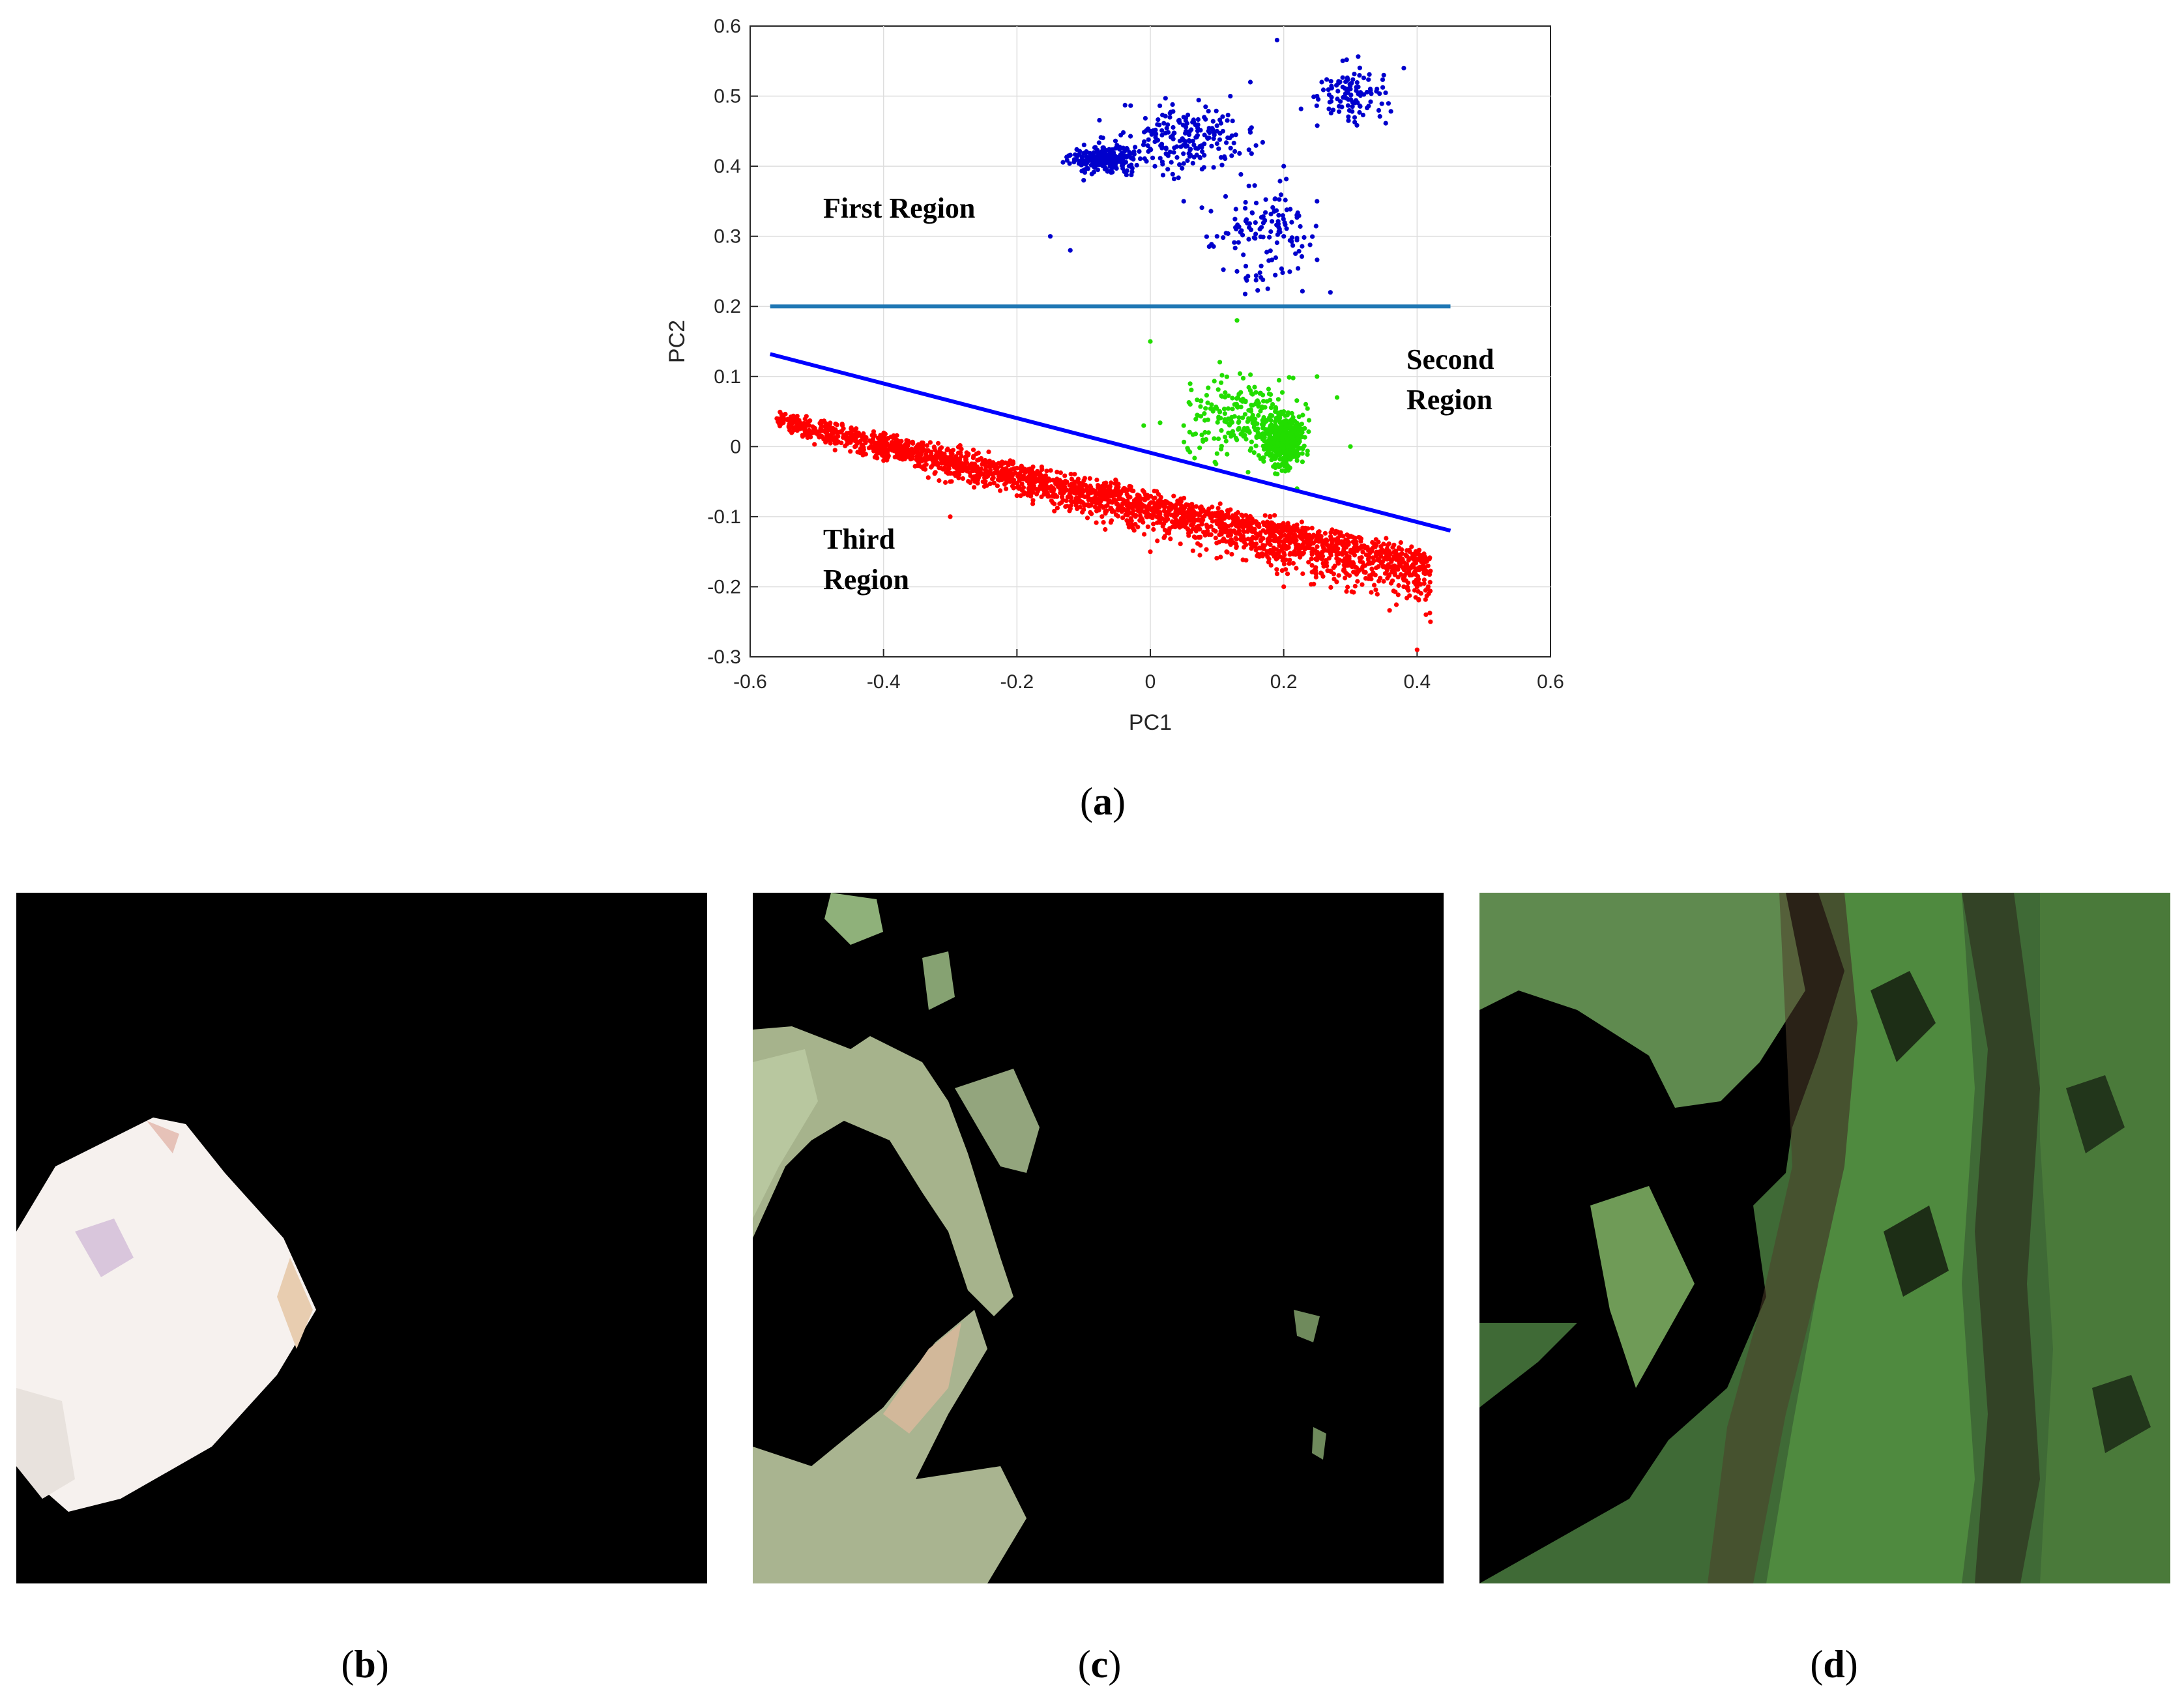 Image resolution: width=2184 pixels, height=1704 pixels. Describe the element at coordinates (1247, 404) in the screenshot. I see `series-1-points` at that location.